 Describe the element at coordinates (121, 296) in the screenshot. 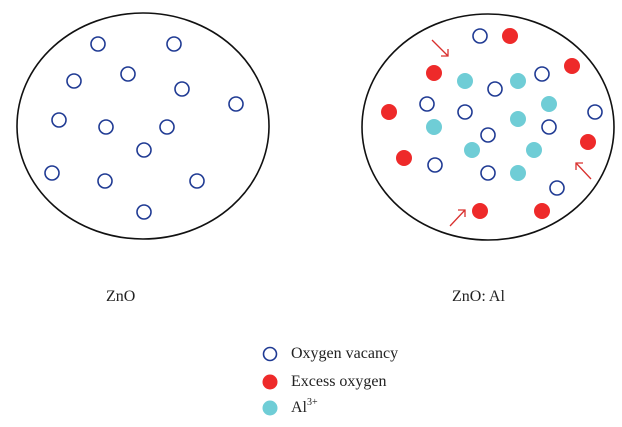

I see `zno-caption: ZnO` at that location.